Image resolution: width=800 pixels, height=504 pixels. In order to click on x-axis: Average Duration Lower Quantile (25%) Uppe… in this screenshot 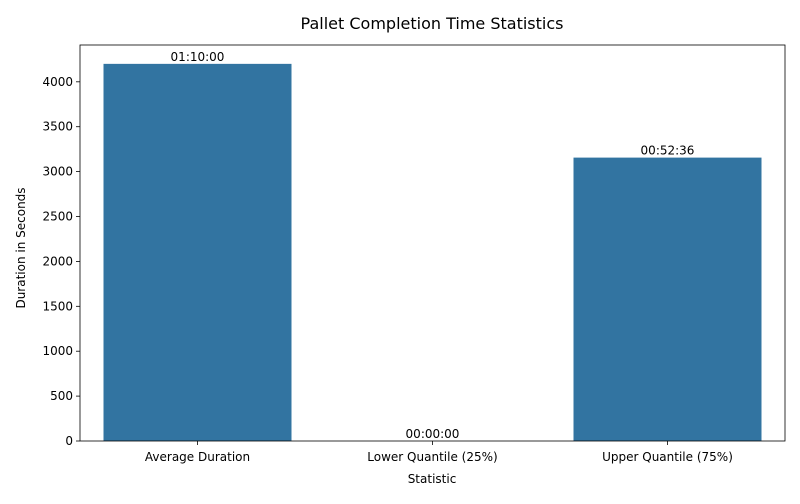, I will do `click(439, 452)`.